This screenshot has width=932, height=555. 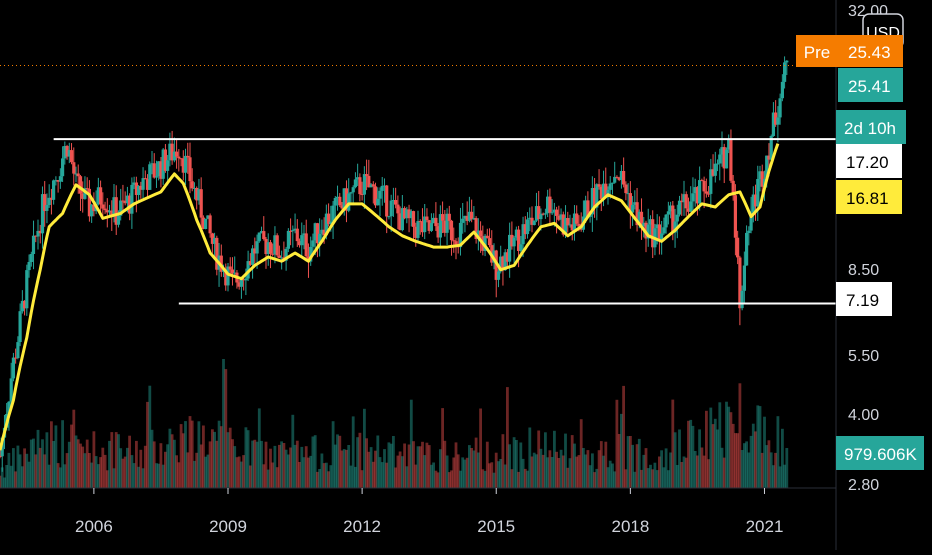 What do you see at coordinates (869, 161) in the screenshot?
I see `upper-level-badge: 17.20` at bounding box center [869, 161].